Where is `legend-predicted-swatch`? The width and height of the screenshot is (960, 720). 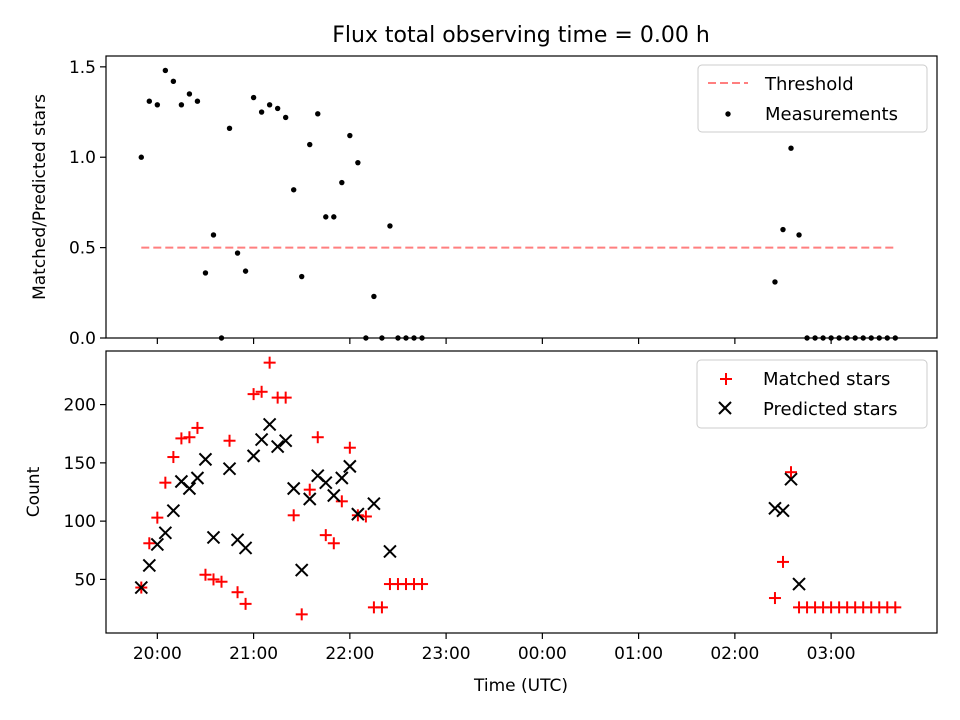
legend-predicted-swatch is located at coordinates (725, 408).